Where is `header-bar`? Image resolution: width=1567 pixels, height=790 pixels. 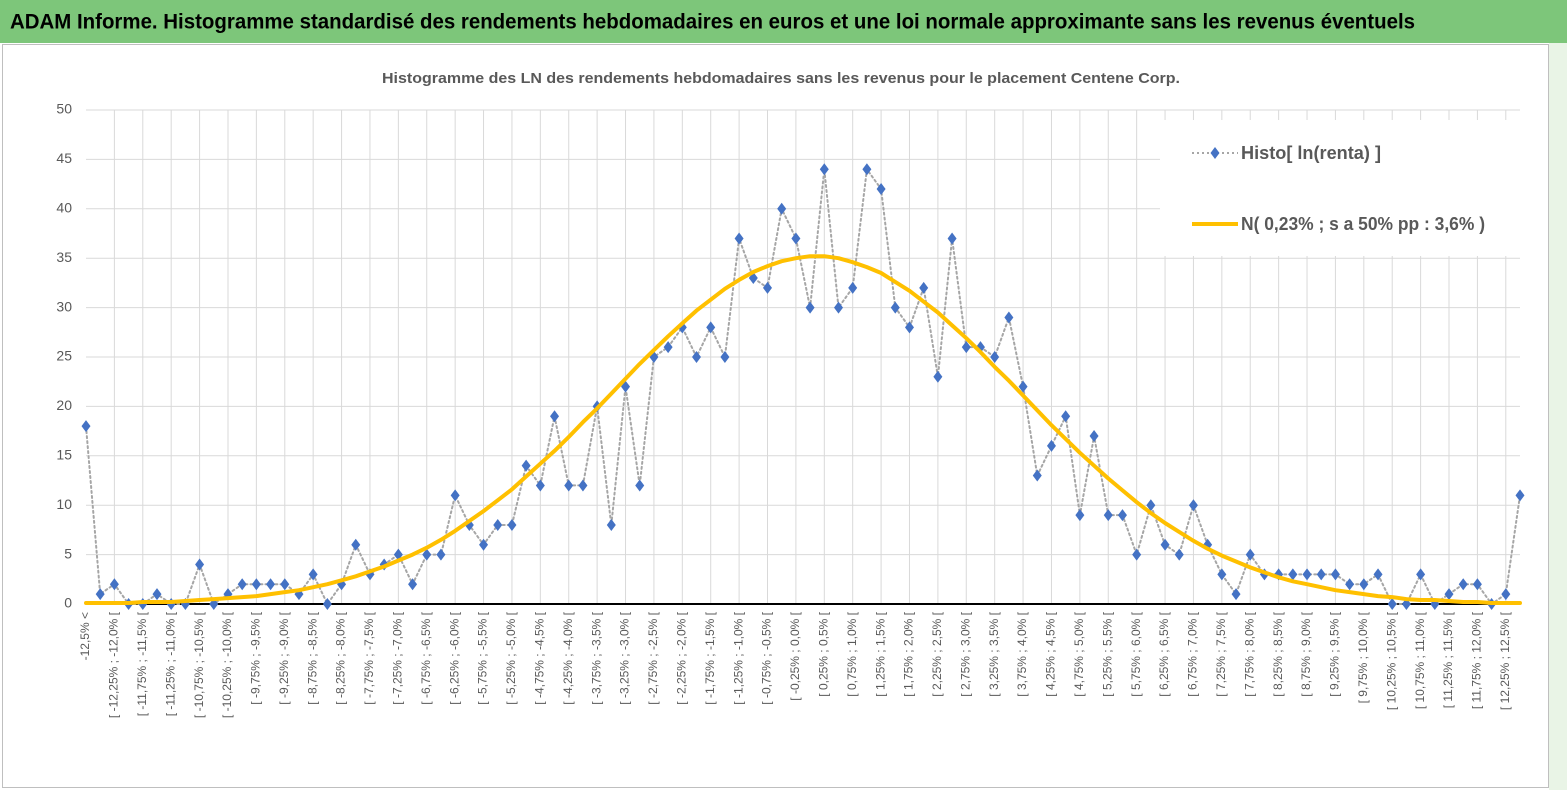
header-bar is located at coordinates (783, 21).